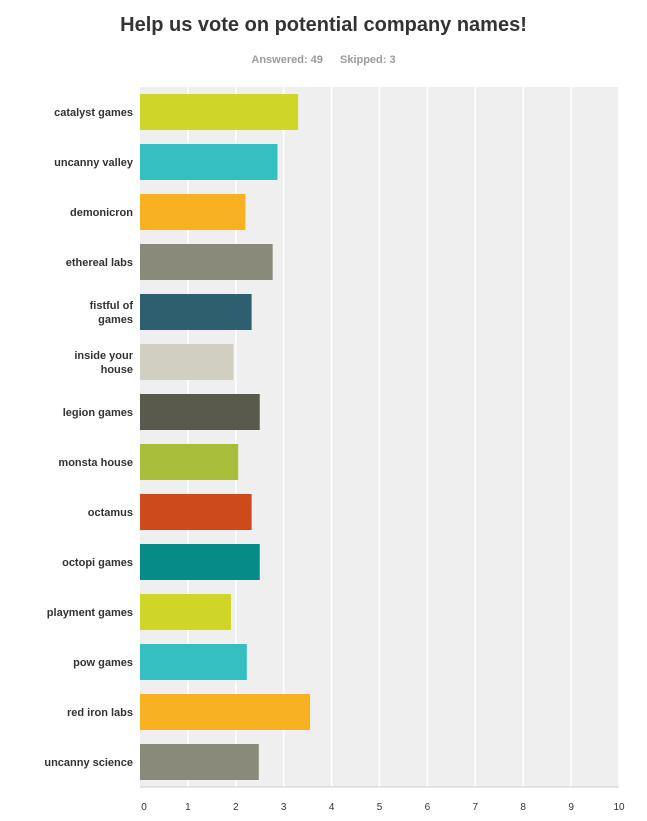 The height and width of the screenshot is (821, 647). I want to click on category-label: octamus, so click(110, 513).